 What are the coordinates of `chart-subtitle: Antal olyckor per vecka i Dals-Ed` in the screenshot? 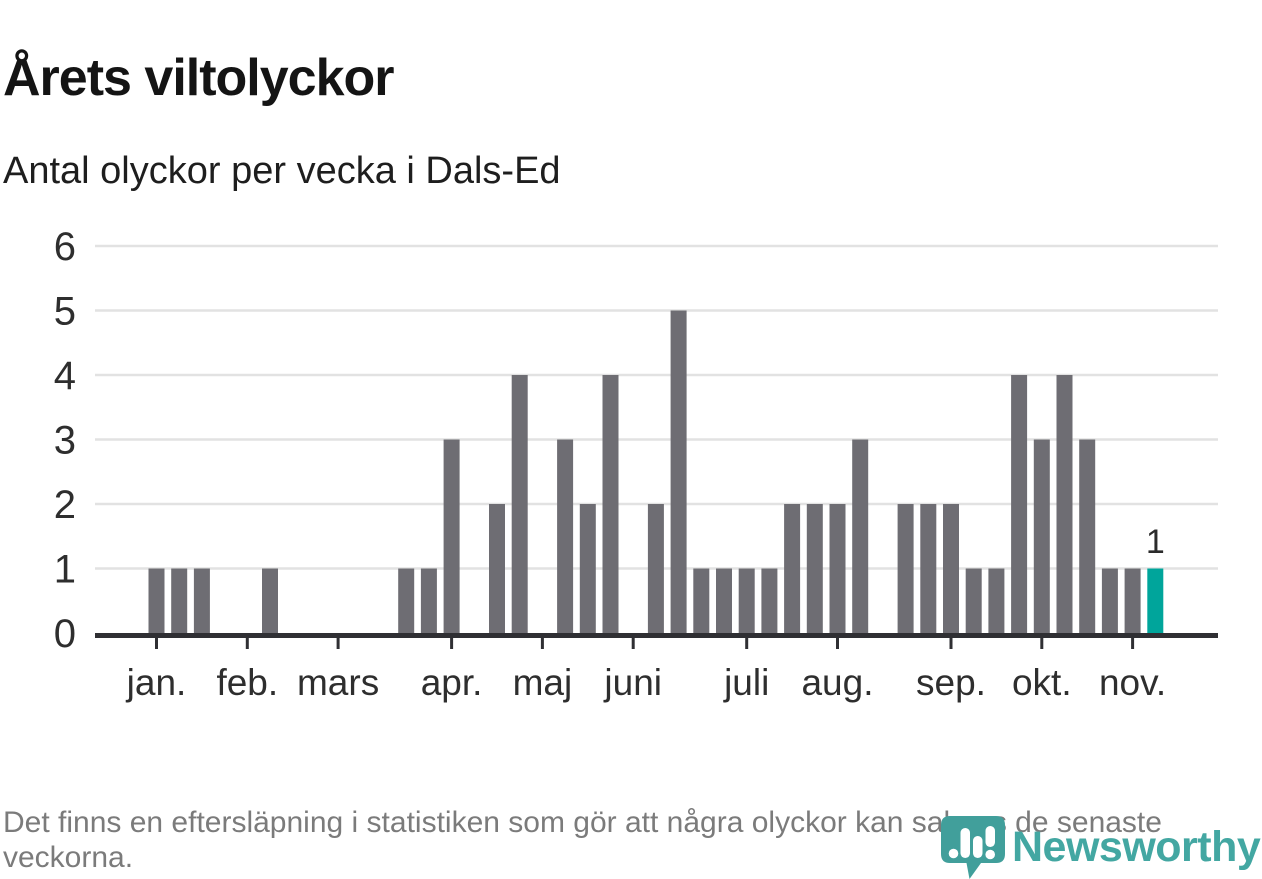 It's located at (282, 171).